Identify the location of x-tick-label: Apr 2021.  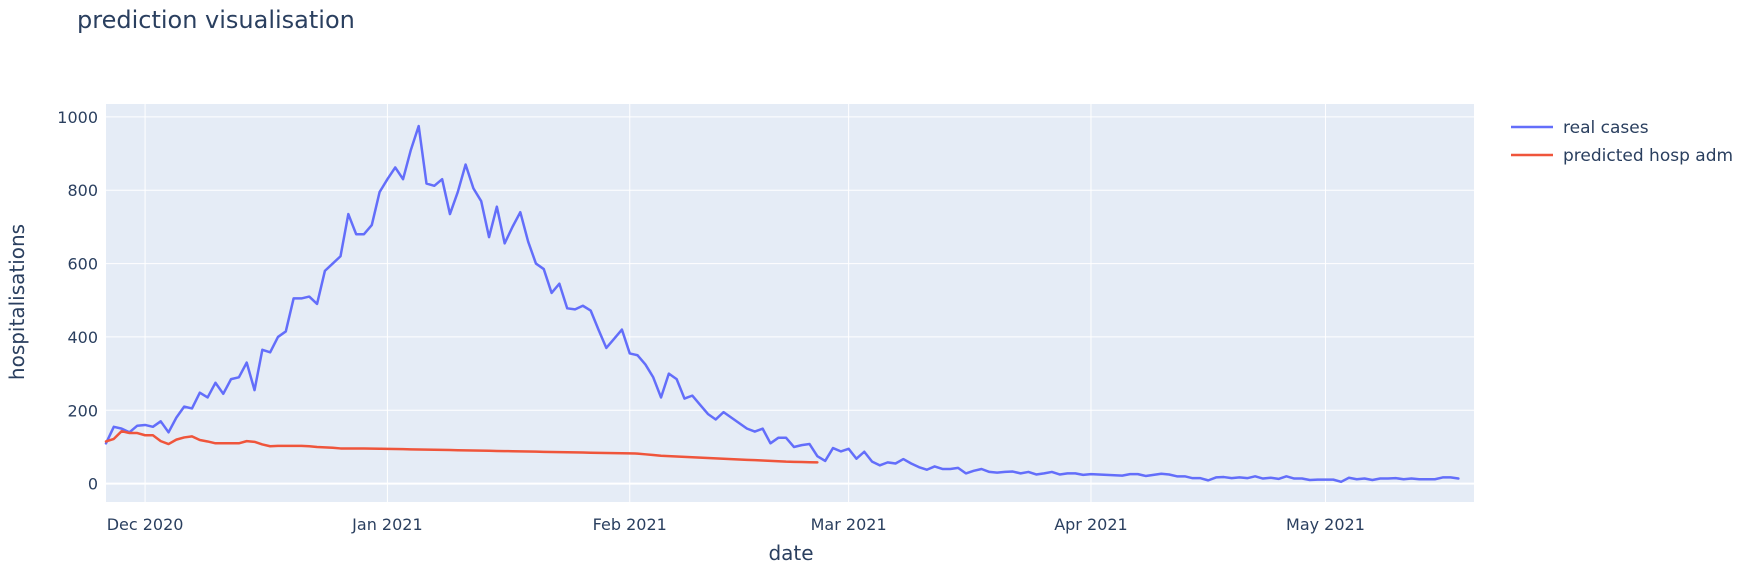
(1090, 524).